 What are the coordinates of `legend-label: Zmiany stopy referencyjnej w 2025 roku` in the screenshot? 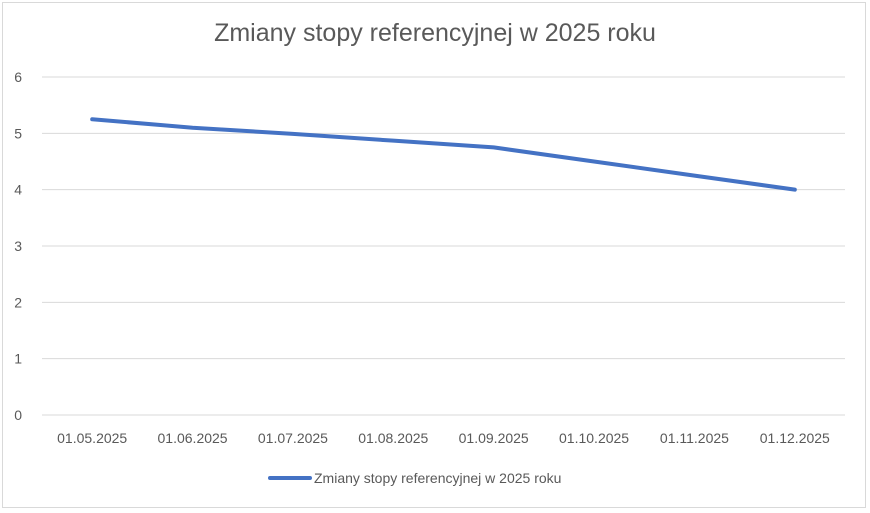 It's located at (438, 478).